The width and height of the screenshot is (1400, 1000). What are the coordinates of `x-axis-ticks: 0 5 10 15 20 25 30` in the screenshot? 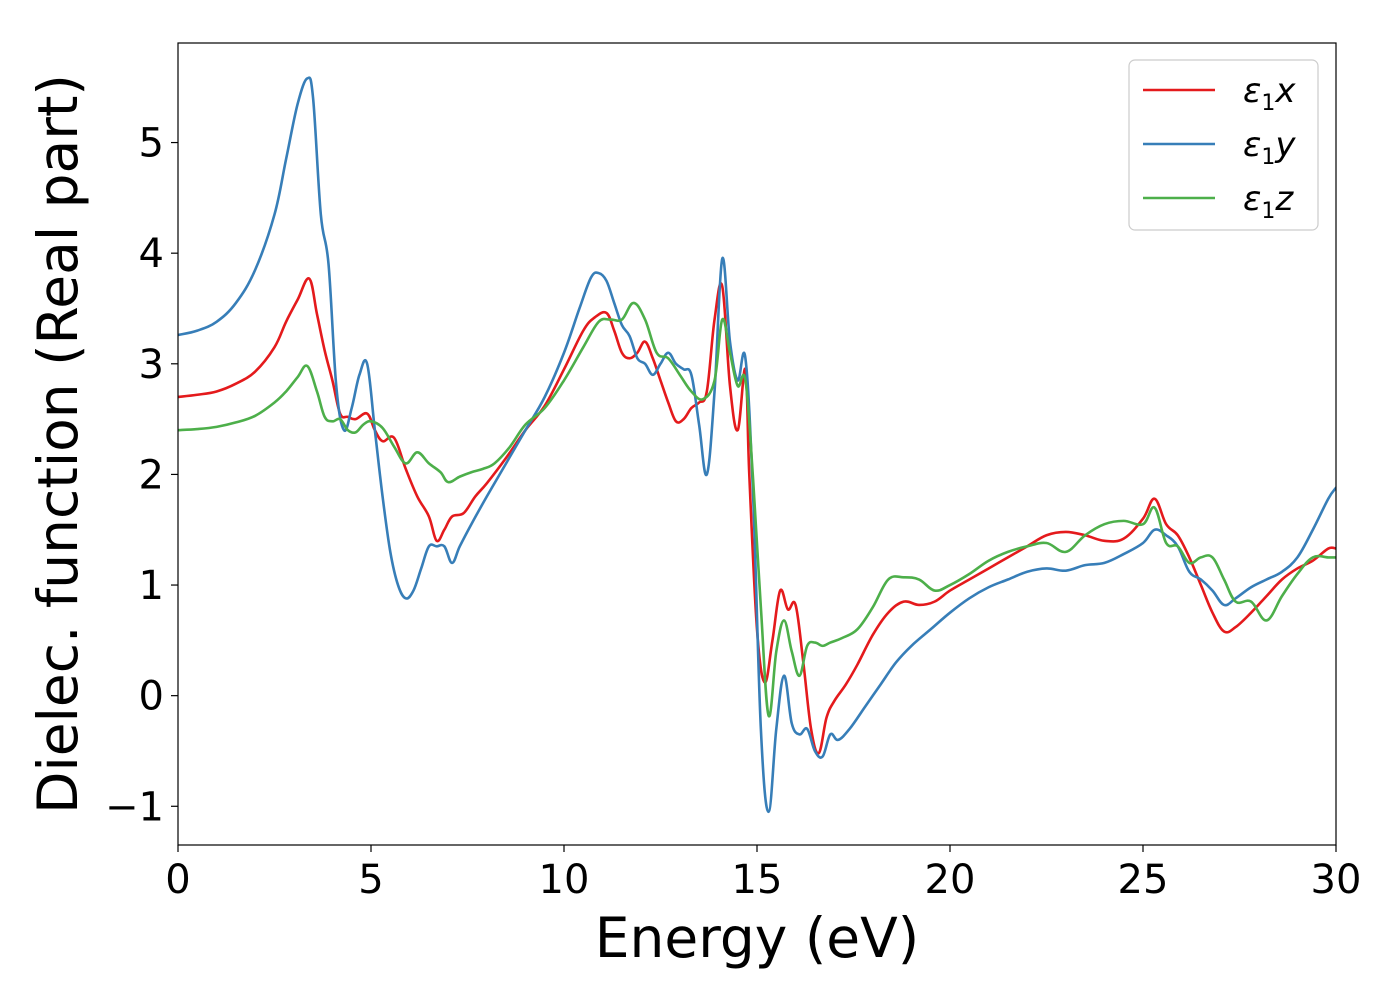 It's located at (763, 874).